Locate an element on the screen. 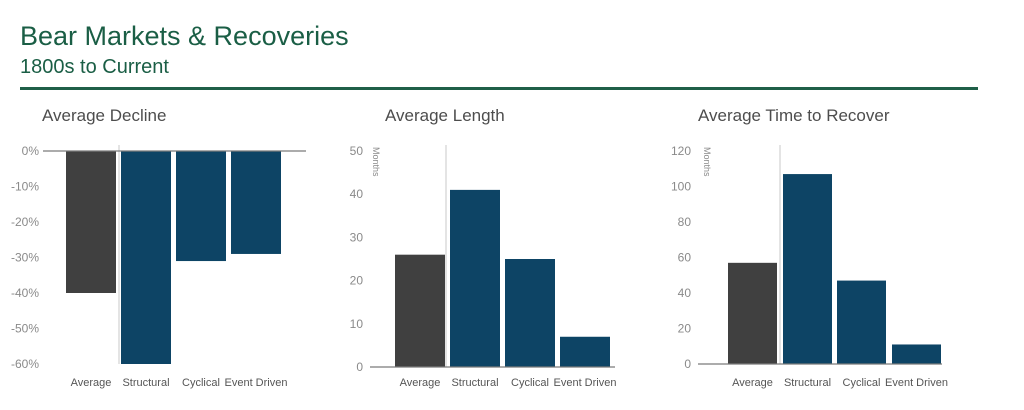 This screenshot has height=410, width=1024. y-tick-label: 80 is located at coordinates (685, 222).